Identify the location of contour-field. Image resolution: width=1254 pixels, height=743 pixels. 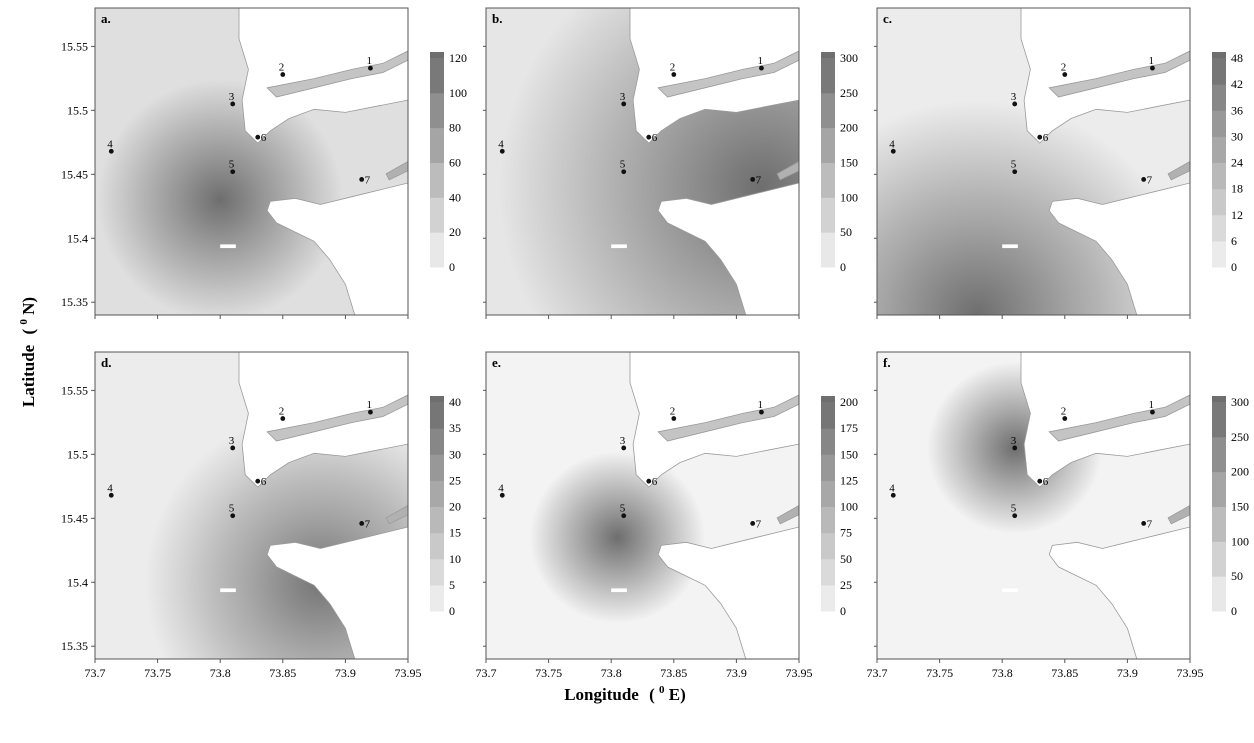
(251, 161).